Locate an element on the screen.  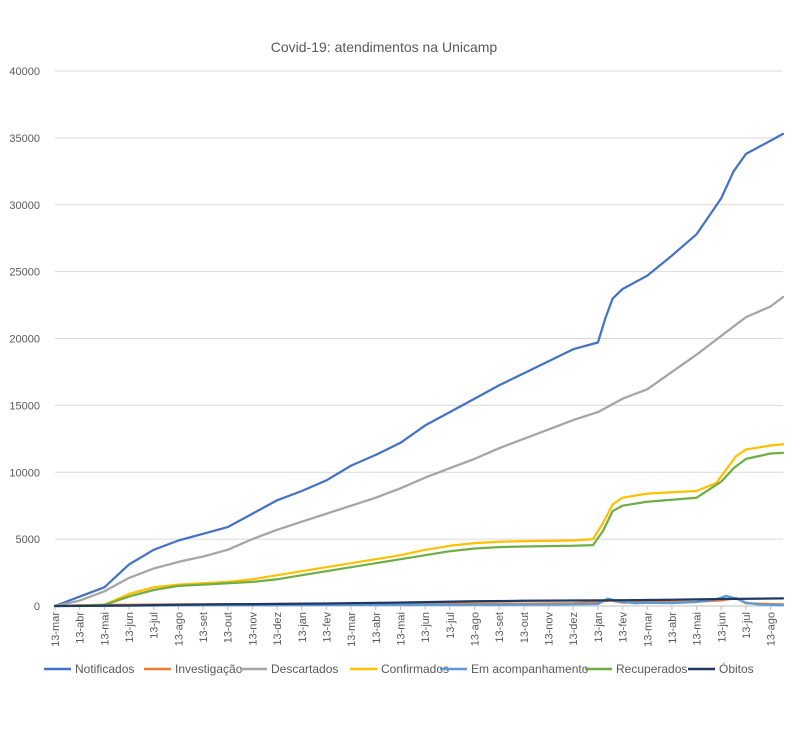
legend-label-notificados: Notificados is located at coordinates (104, 669).